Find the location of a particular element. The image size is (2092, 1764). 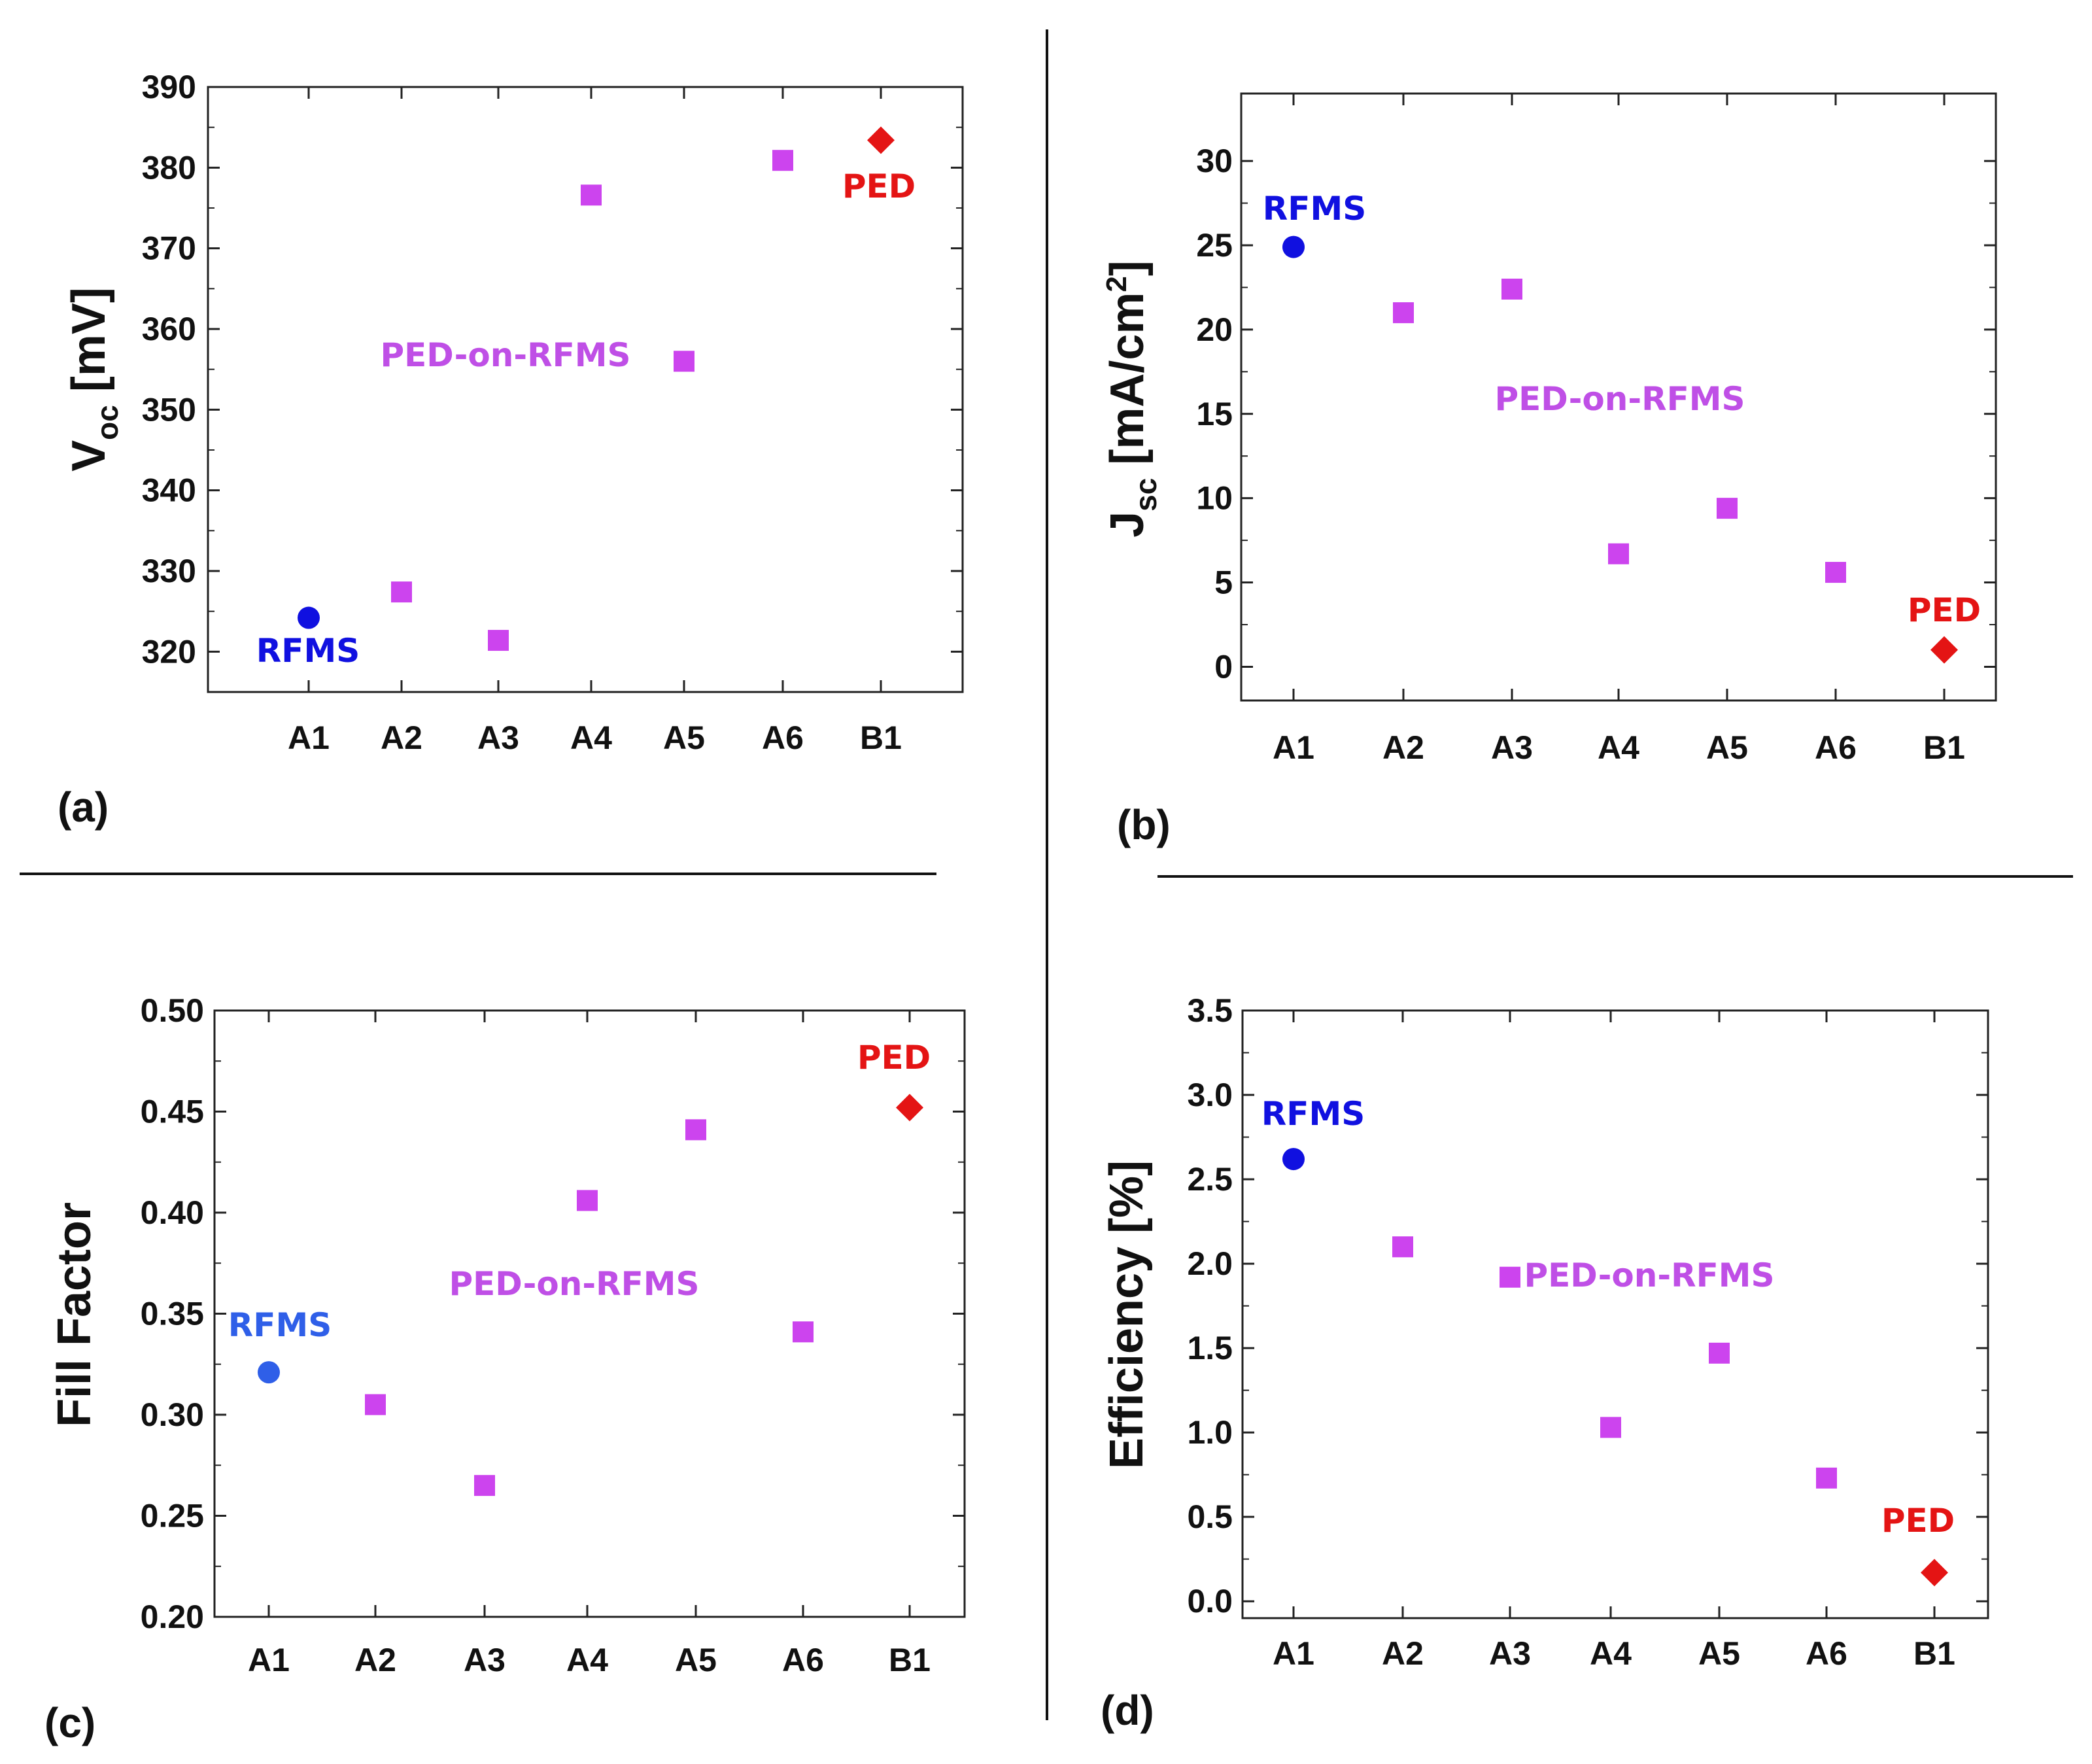

y-tick-label: 340 is located at coordinates (169, 491).